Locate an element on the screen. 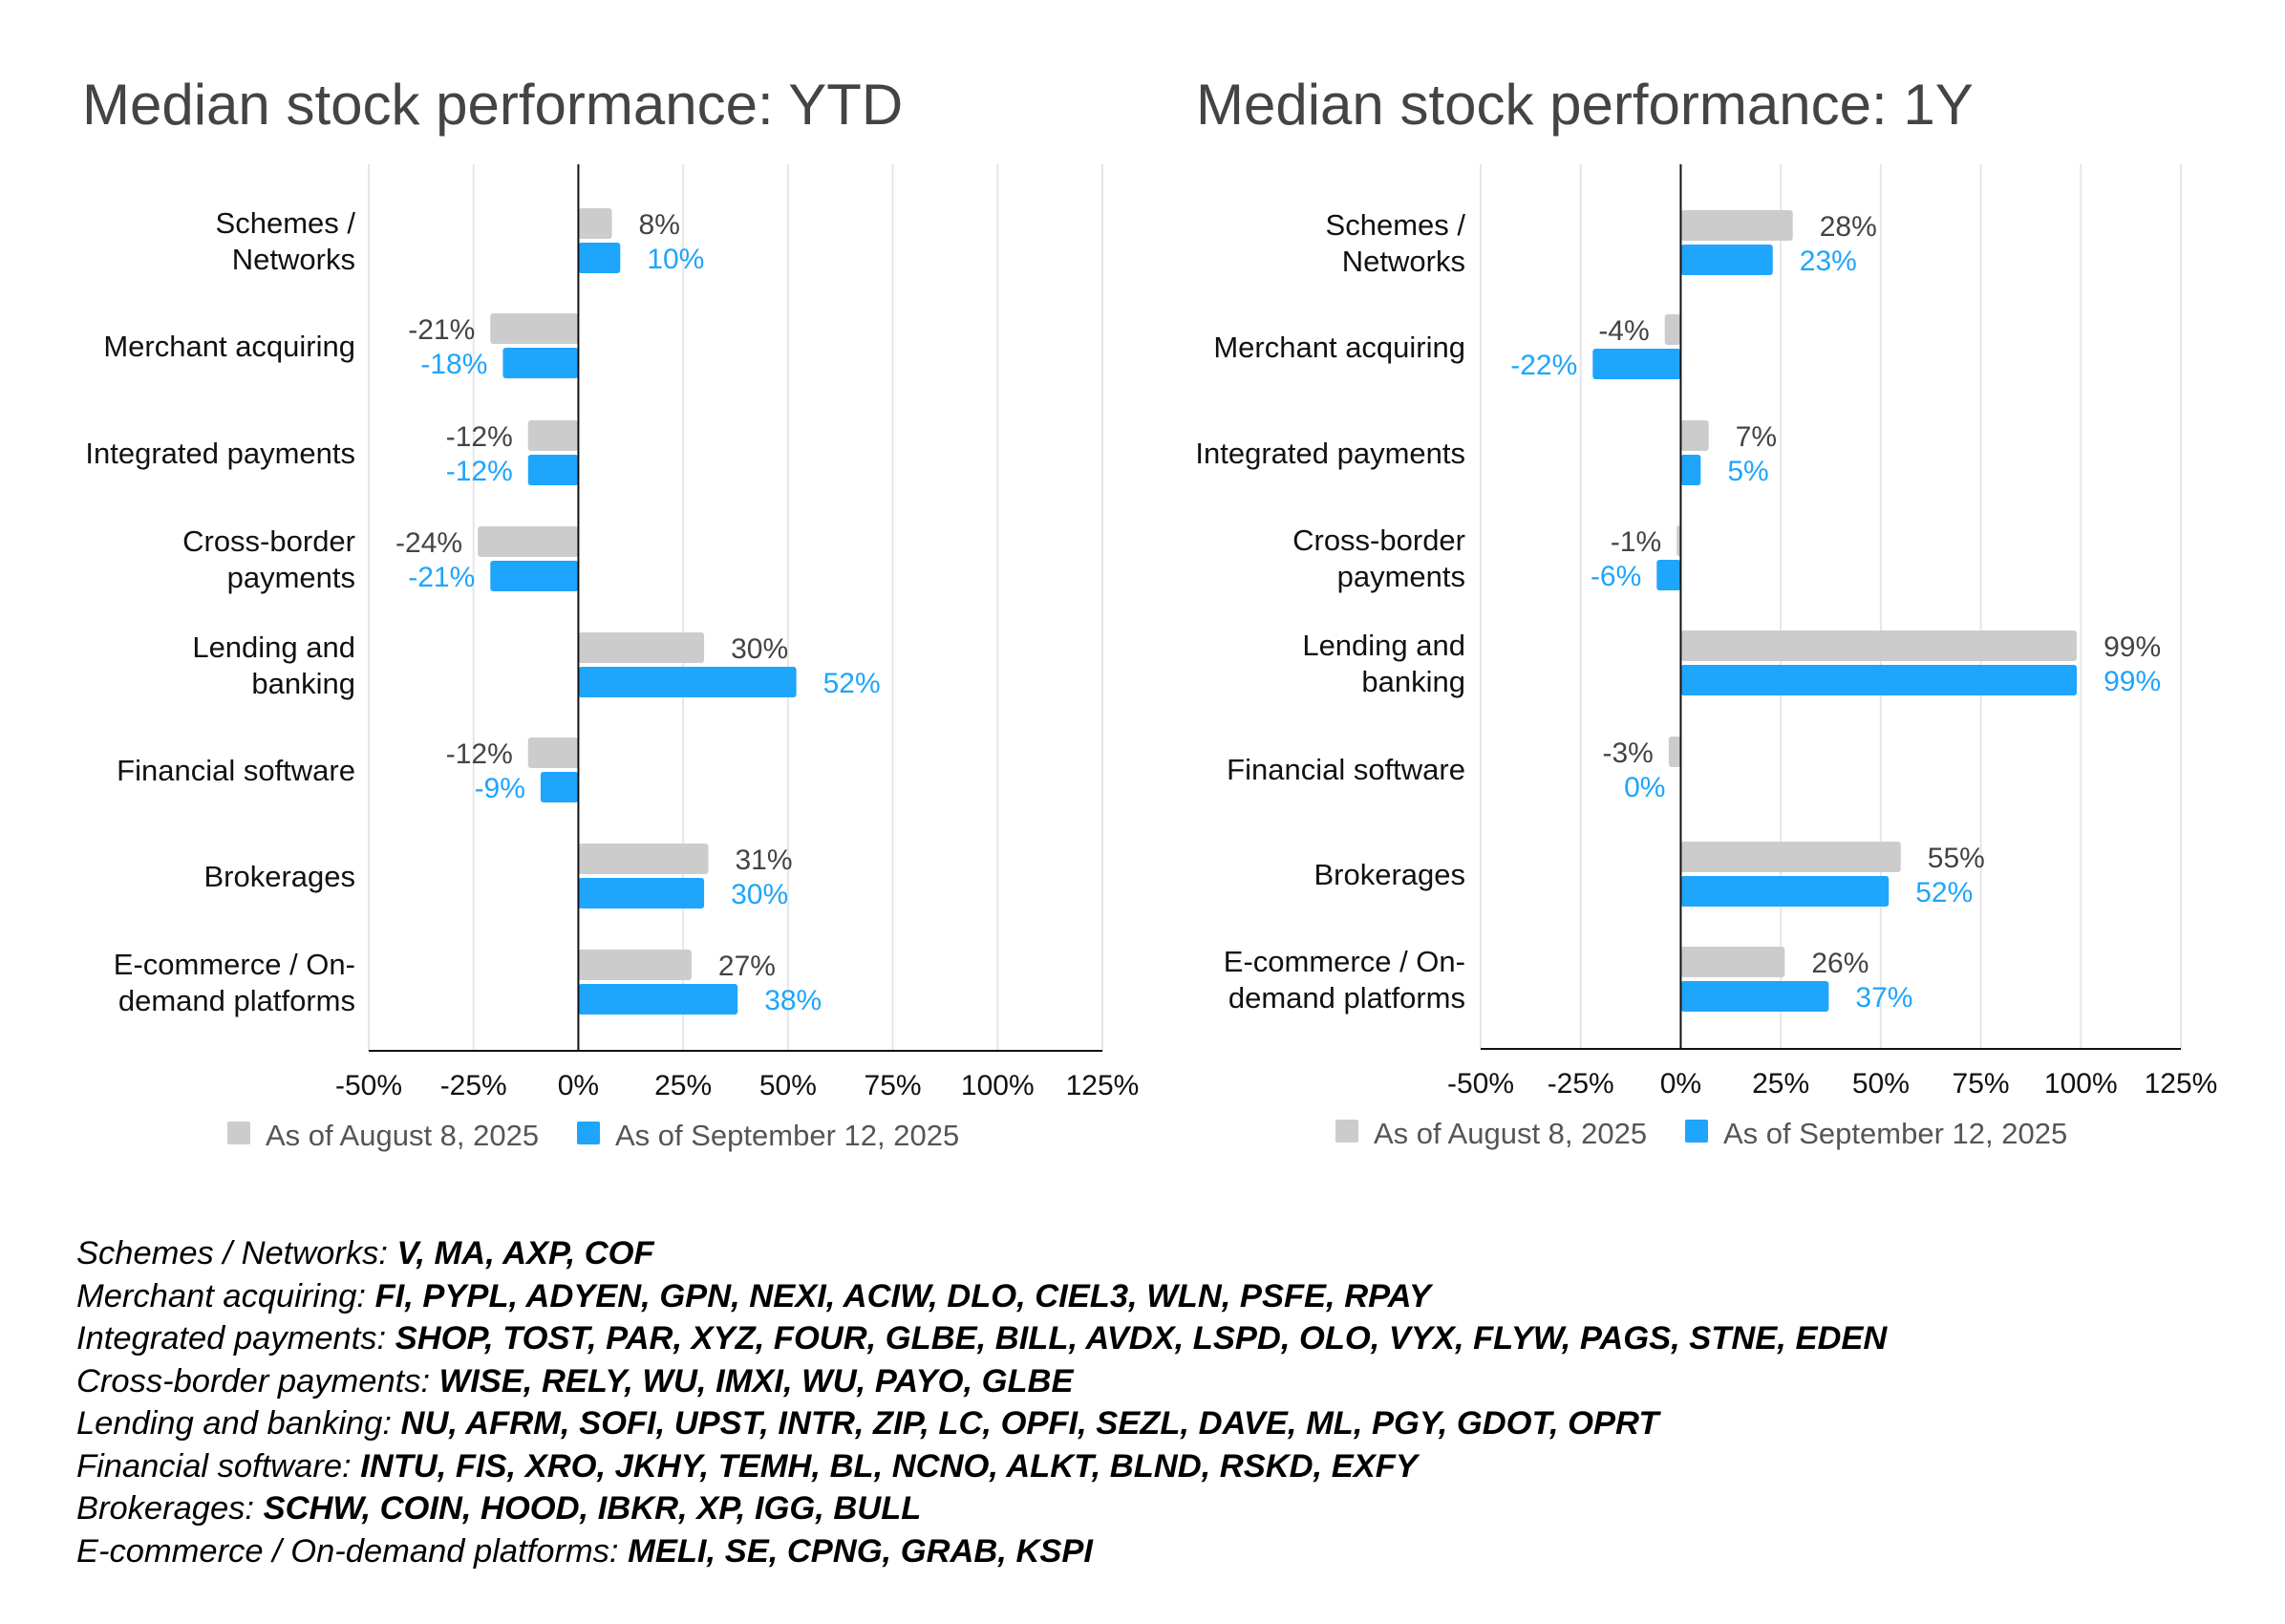  footnote-category: Financial software: is located at coordinates (218, 1466).